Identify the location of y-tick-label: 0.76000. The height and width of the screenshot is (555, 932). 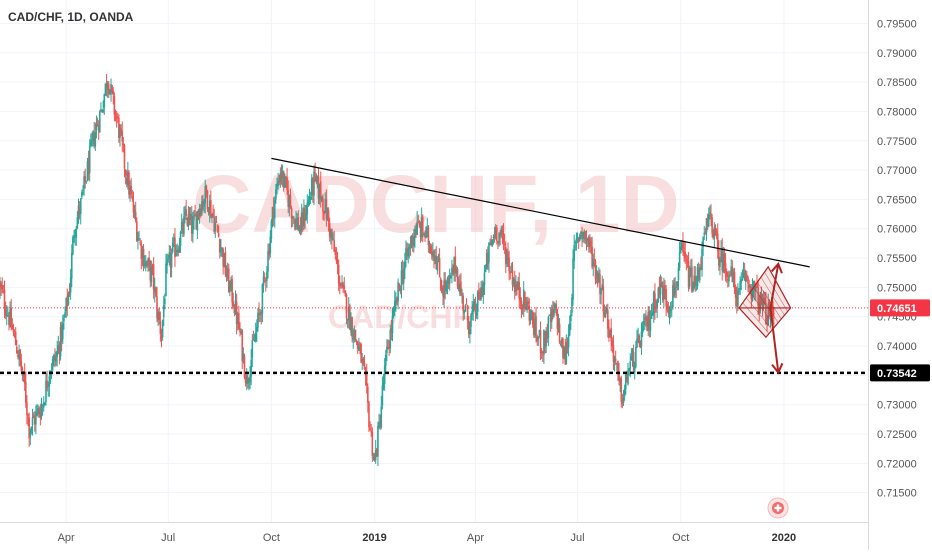
(897, 230).